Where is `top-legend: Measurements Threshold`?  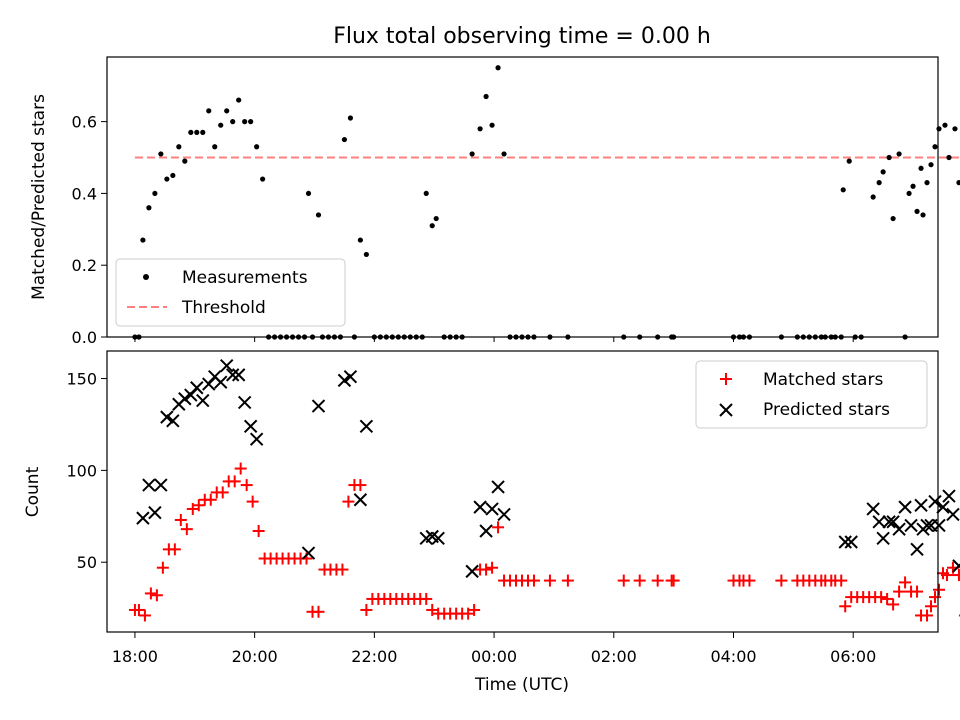
top-legend: Measurements Threshold is located at coordinates (230, 292).